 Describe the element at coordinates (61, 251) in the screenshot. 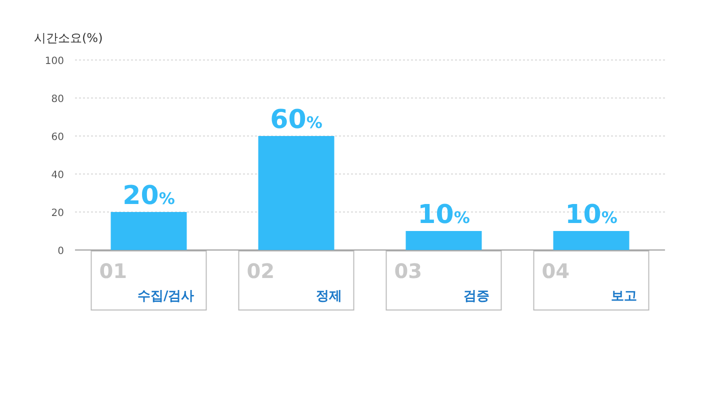

I see `y-tick-label: 0` at that location.